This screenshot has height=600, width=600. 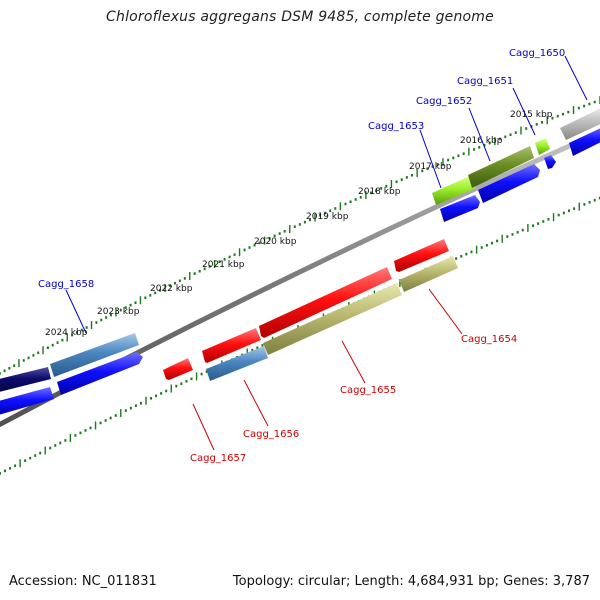 What do you see at coordinates (66, 284) in the screenshot?
I see `gene-label-cagg-1658: Cagg_1658` at bounding box center [66, 284].